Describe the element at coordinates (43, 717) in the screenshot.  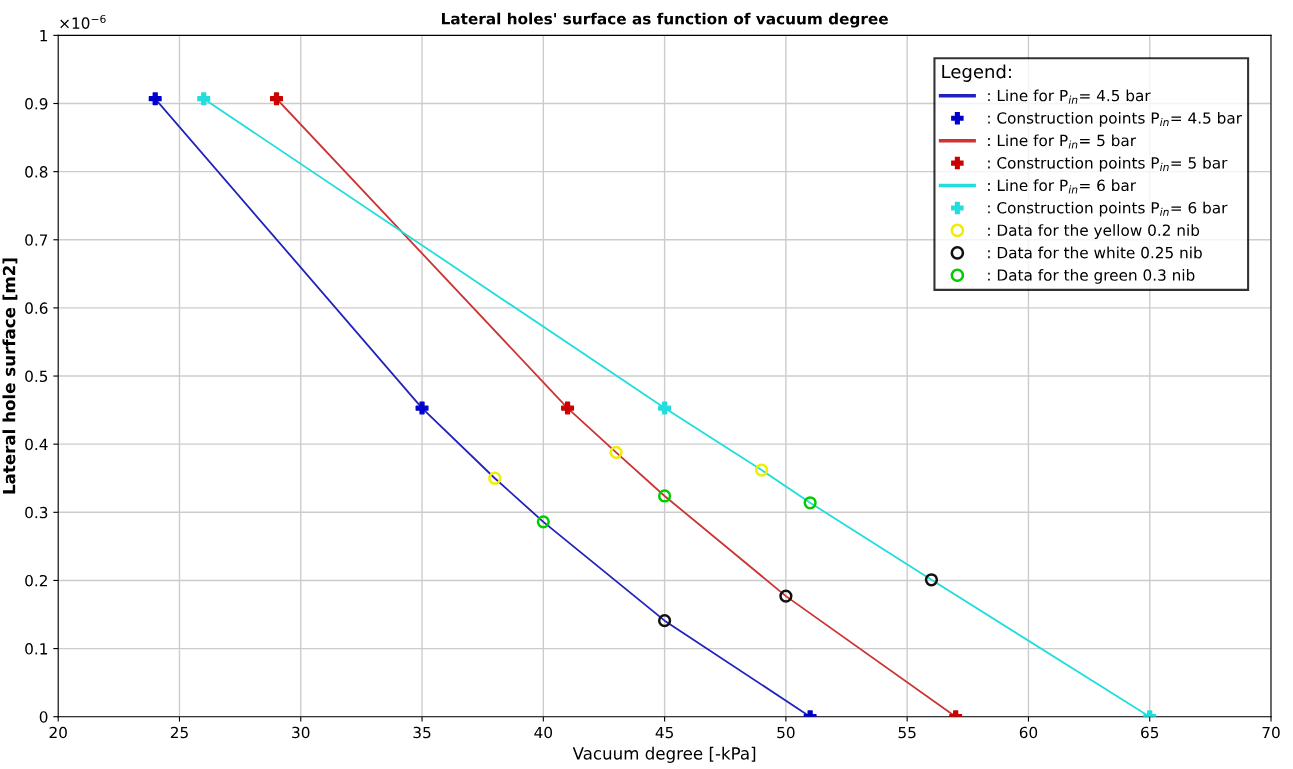
I see `y-tick-label: 0` at that location.